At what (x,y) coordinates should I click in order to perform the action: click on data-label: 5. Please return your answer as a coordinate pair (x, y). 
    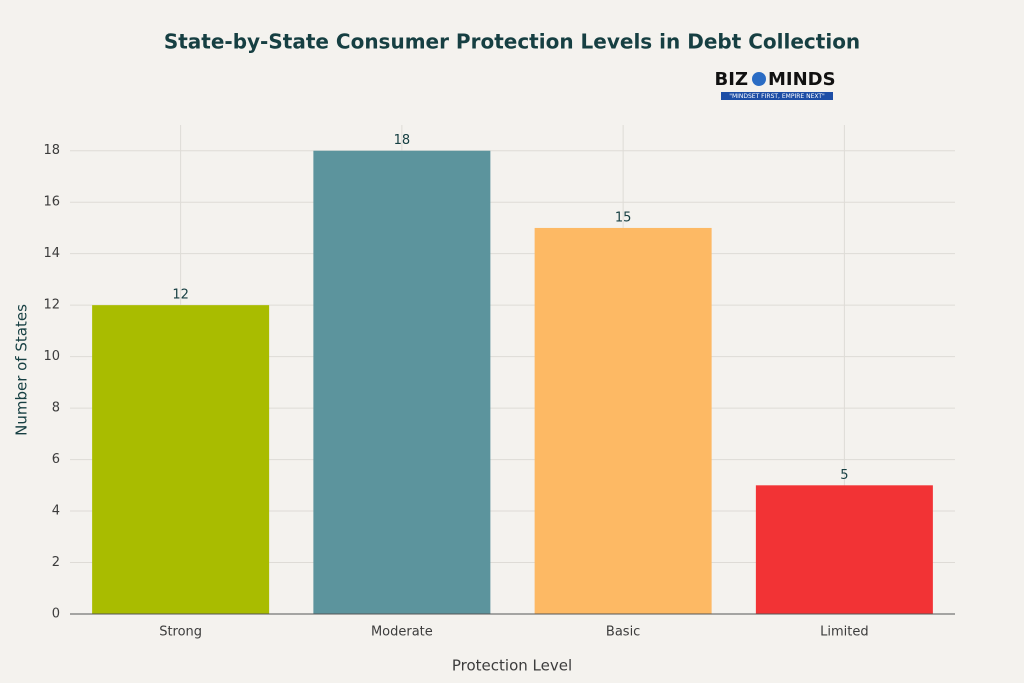
    Looking at the image, I should click on (844, 475).